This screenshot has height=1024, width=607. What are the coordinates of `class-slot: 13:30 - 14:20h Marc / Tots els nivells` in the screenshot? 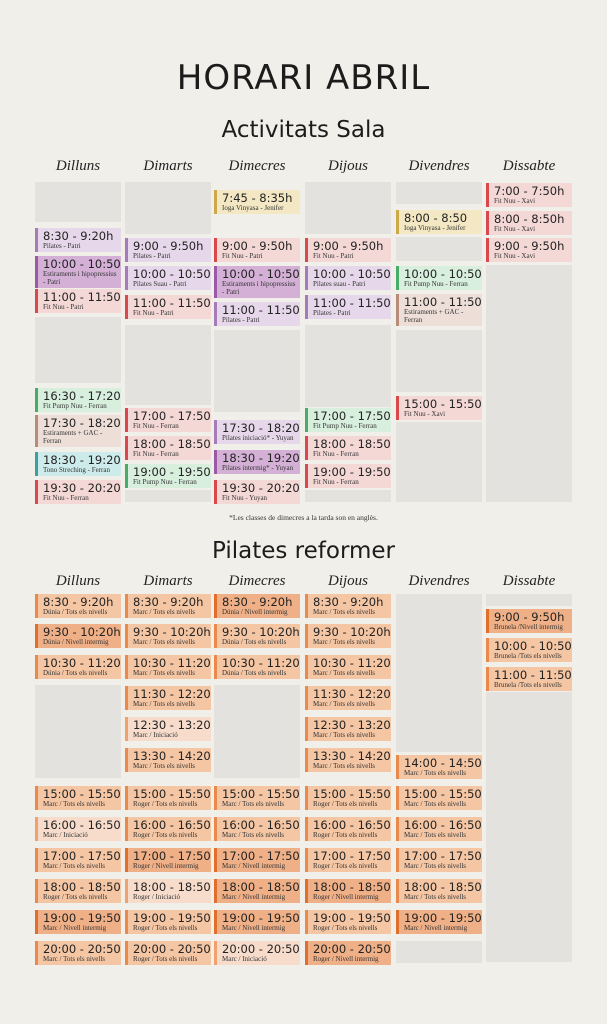 It's located at (168, 760).